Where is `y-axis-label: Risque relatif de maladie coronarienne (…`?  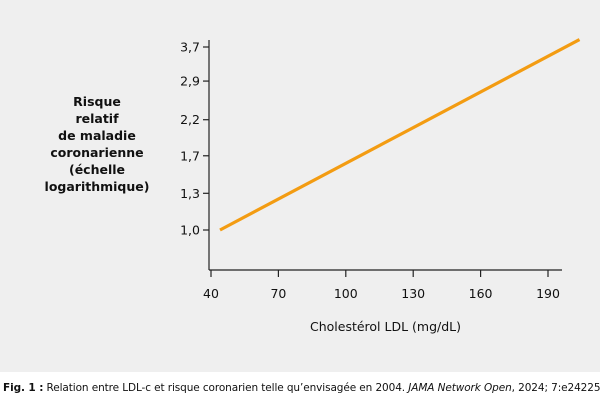
y-axis-label: Risque relatif de maladie coronarienne (… is located at coordinates (97, 144).